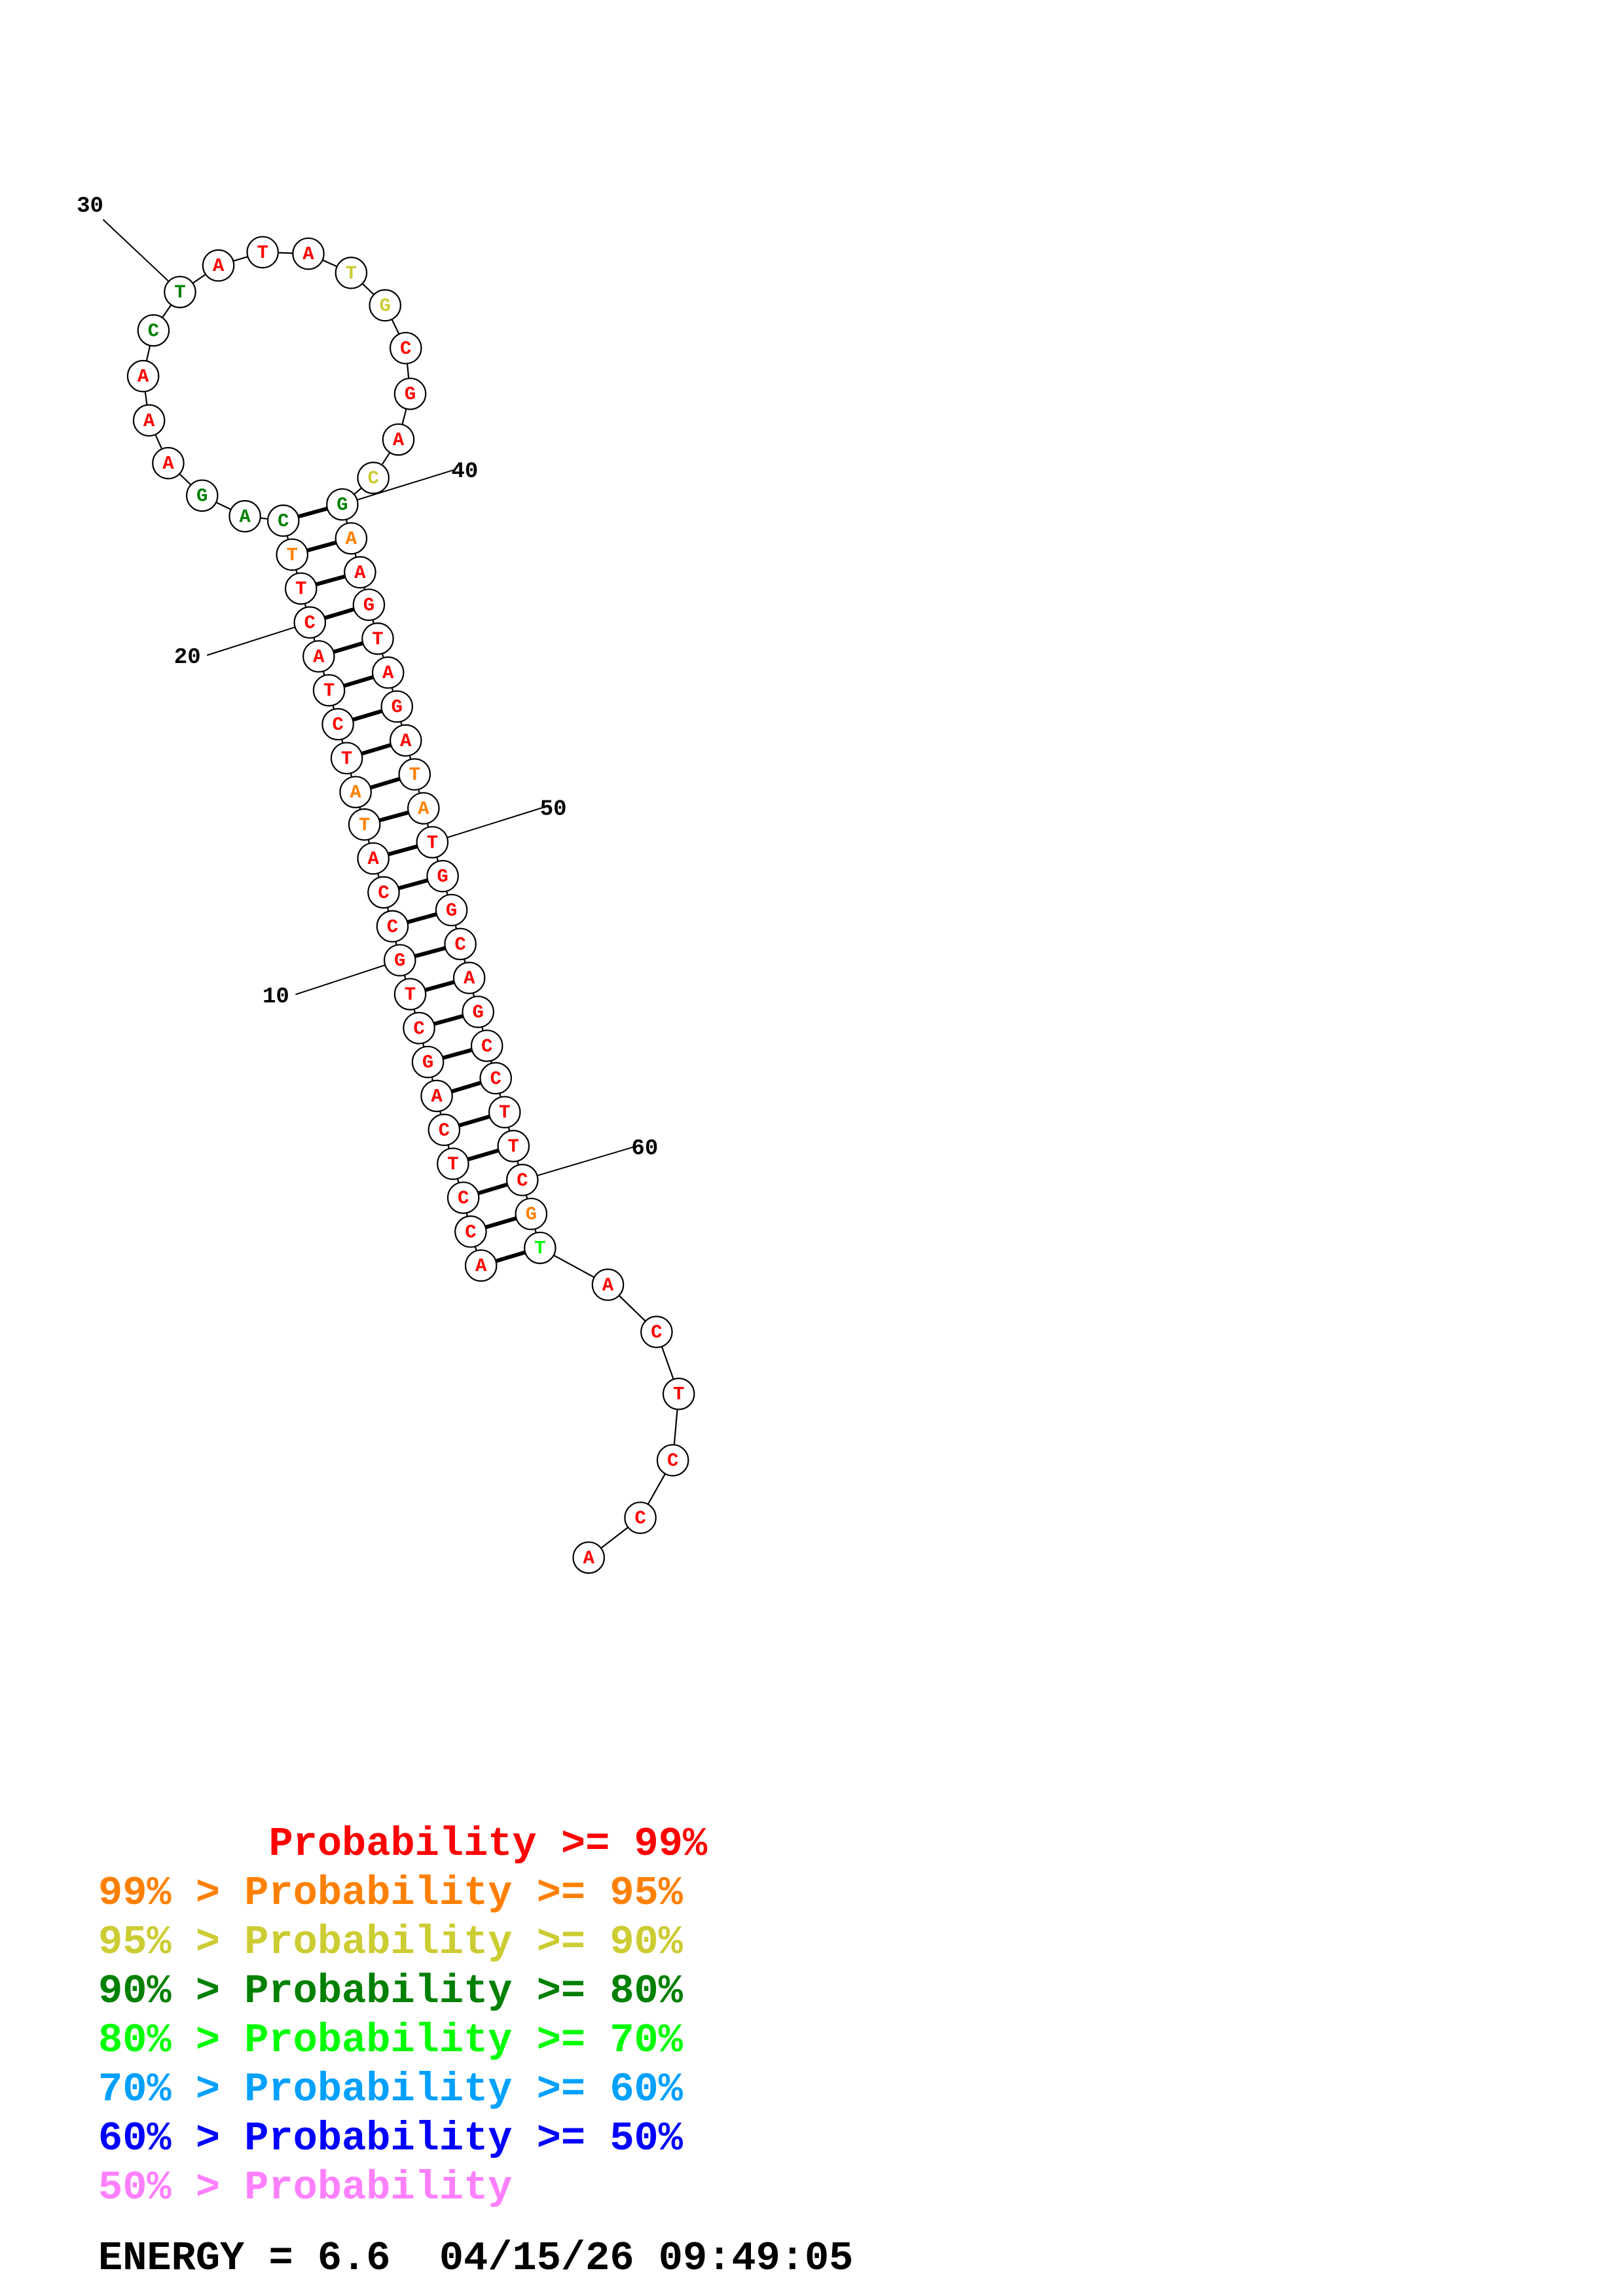  What do you see at coordinates (276, 996) in the screenshot?
I see `position-label: 10` at bounding box center [276, 996].